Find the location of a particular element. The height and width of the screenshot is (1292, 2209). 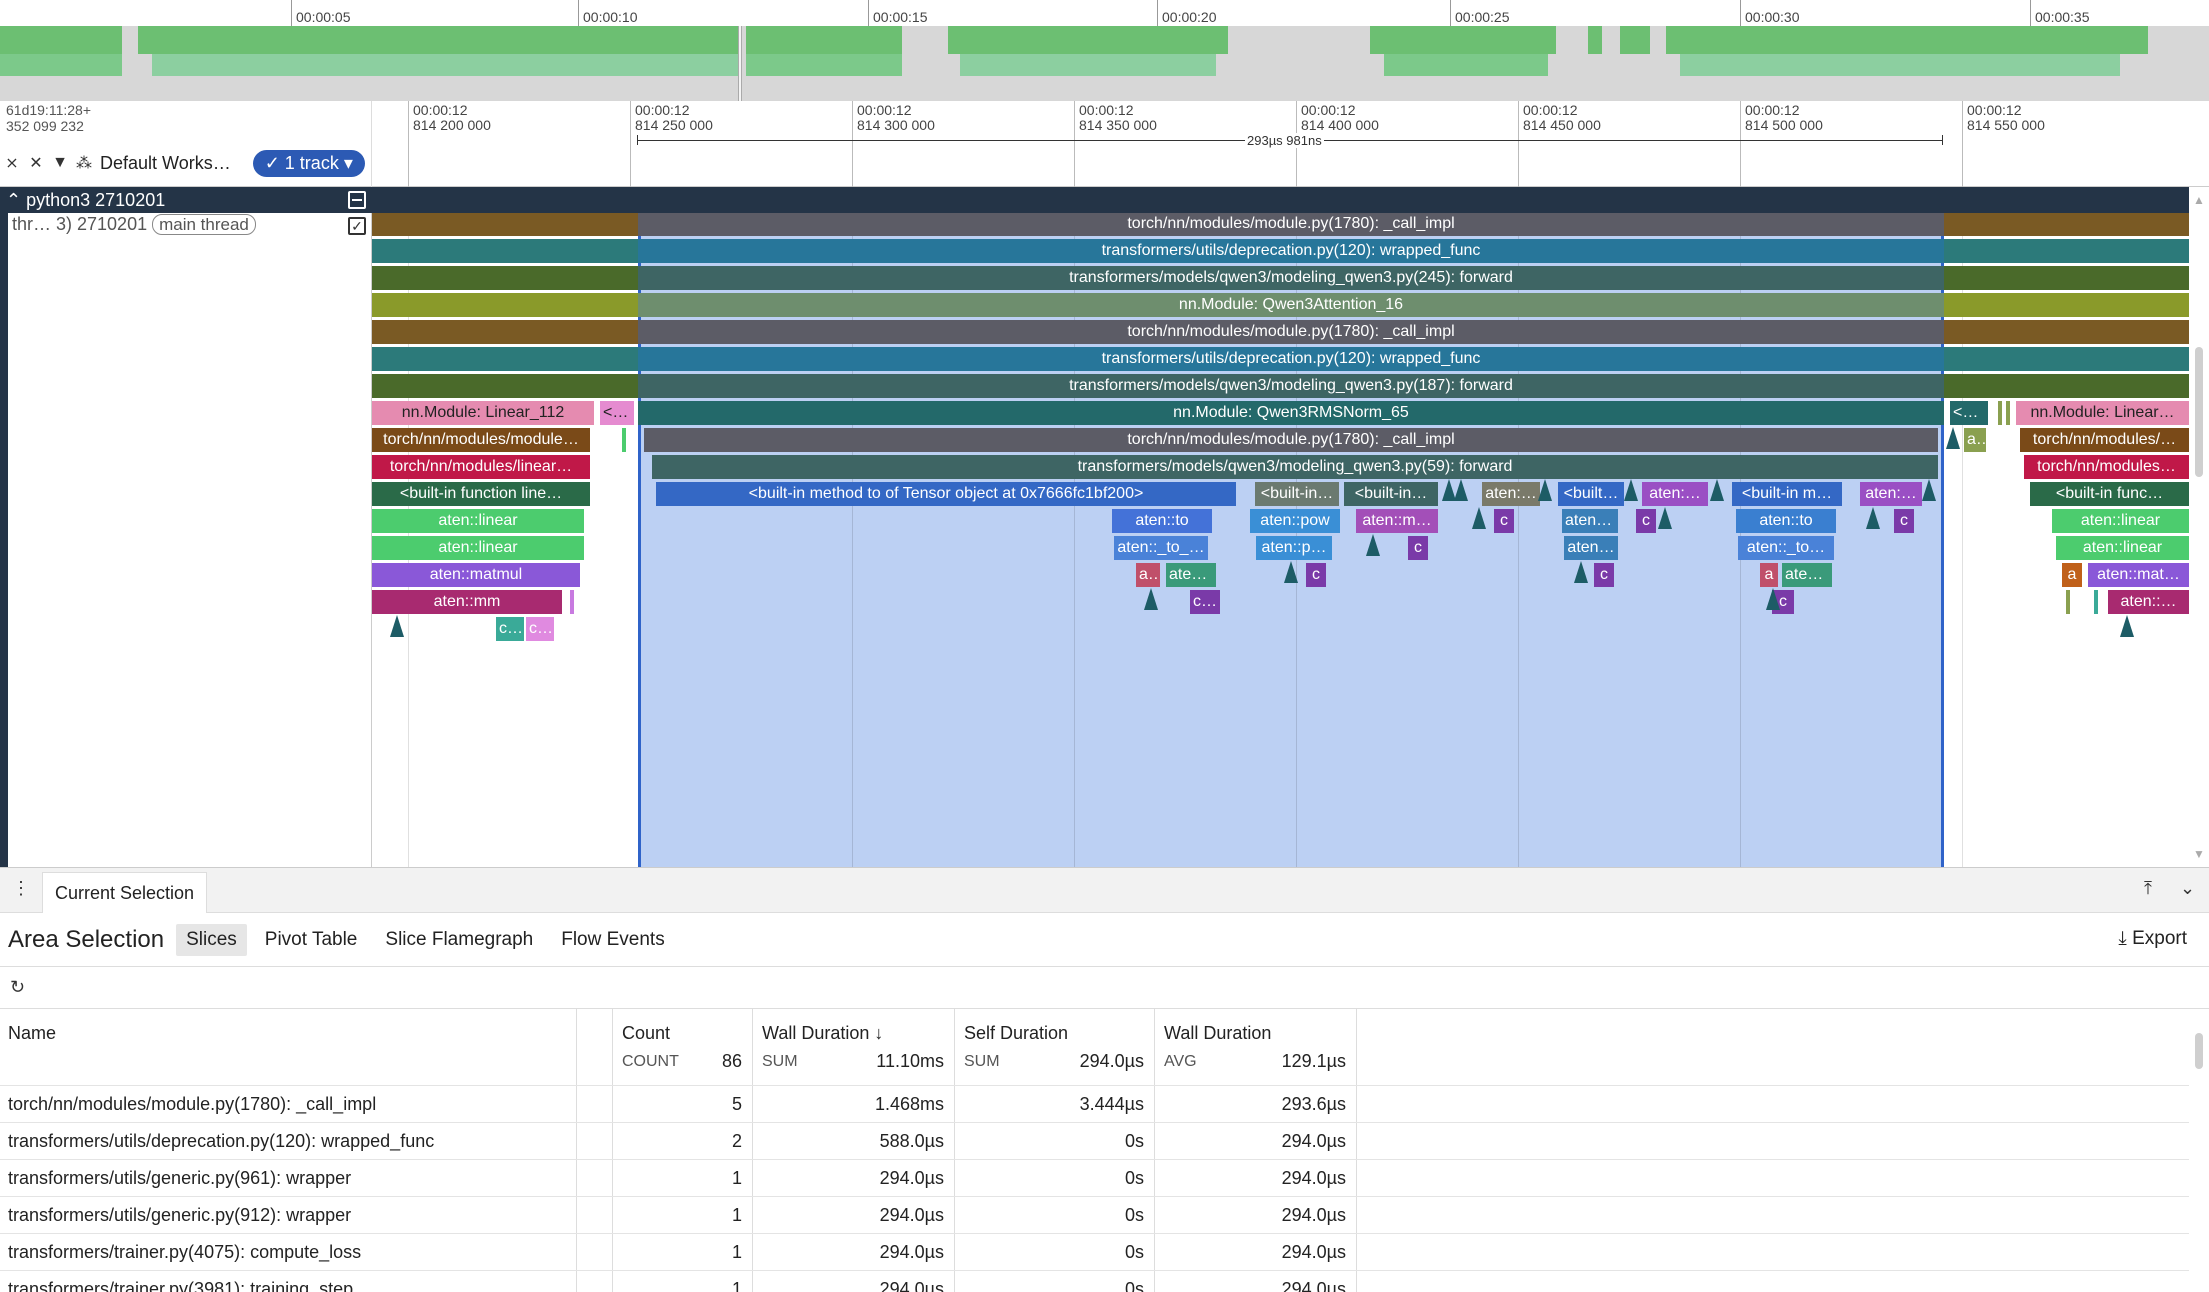

slice: aten::matmul is located at coordinates (476, 575).